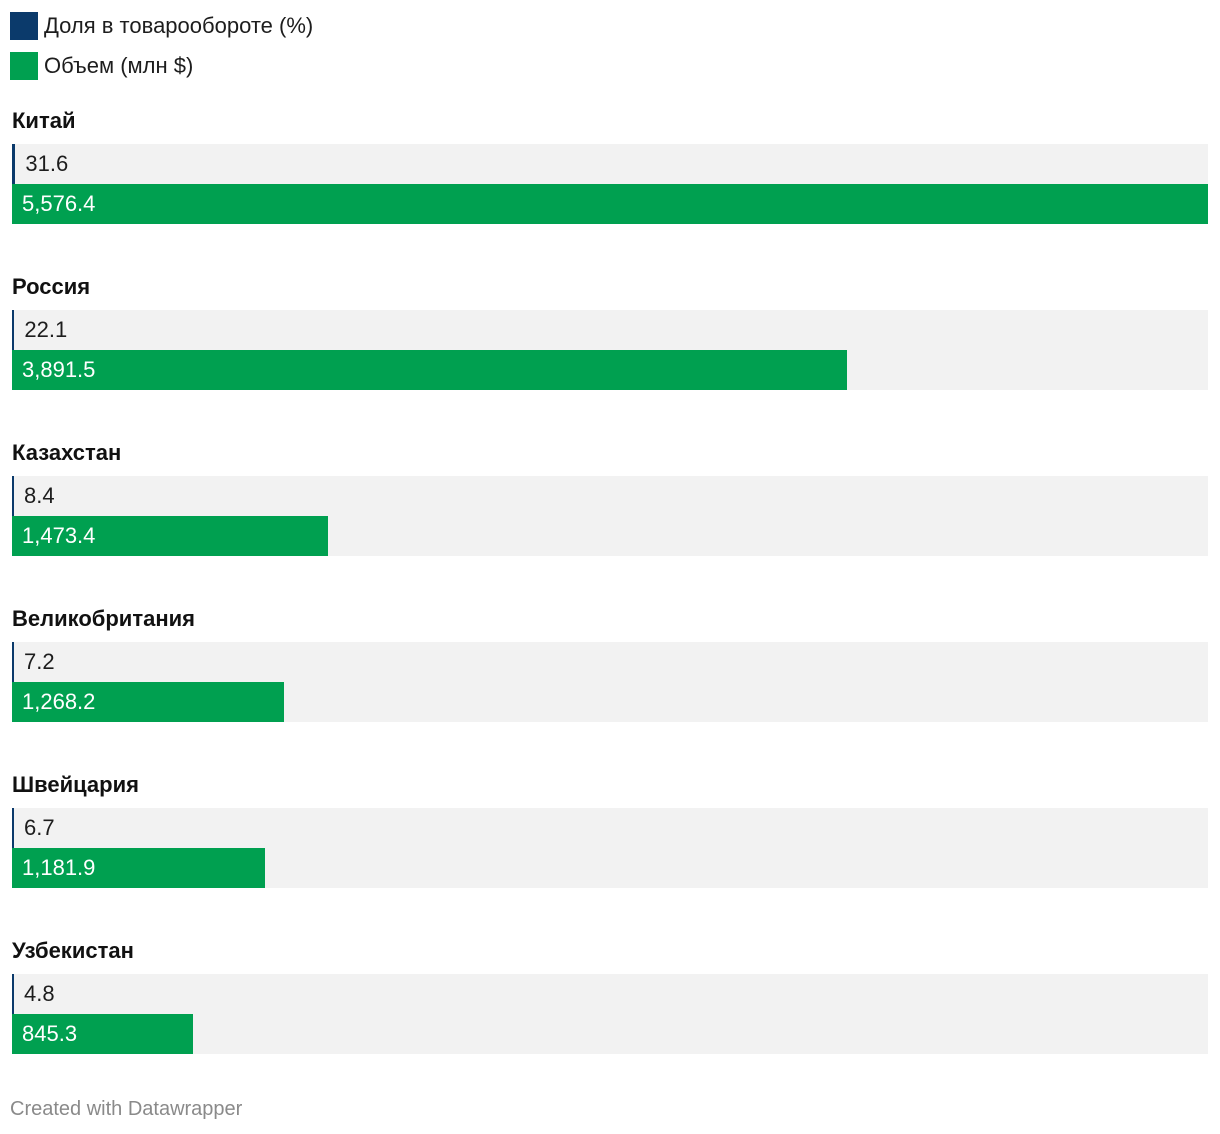  I want to click on bar-group: Китай 31.6 5,576.4, so click(610, 187).